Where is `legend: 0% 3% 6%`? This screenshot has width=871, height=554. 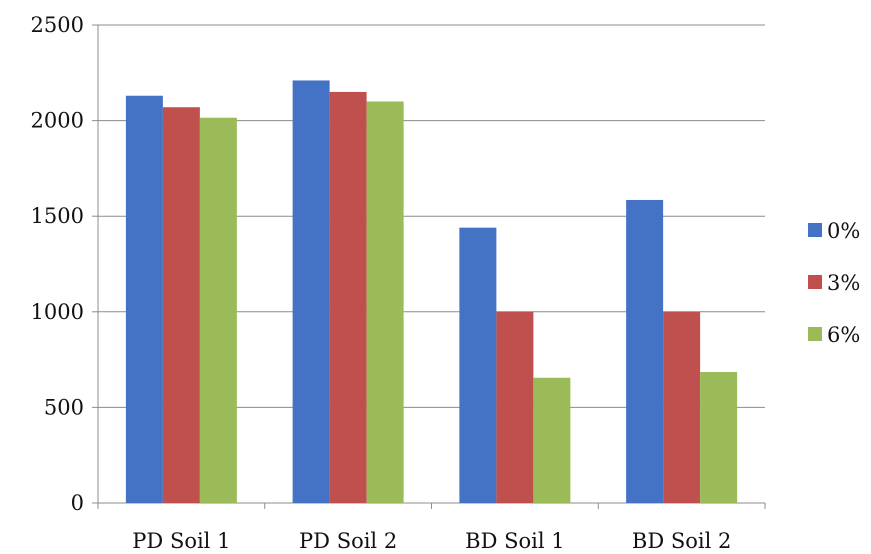
legend: 0% 3% 6% is located at coordinates (834, 283).